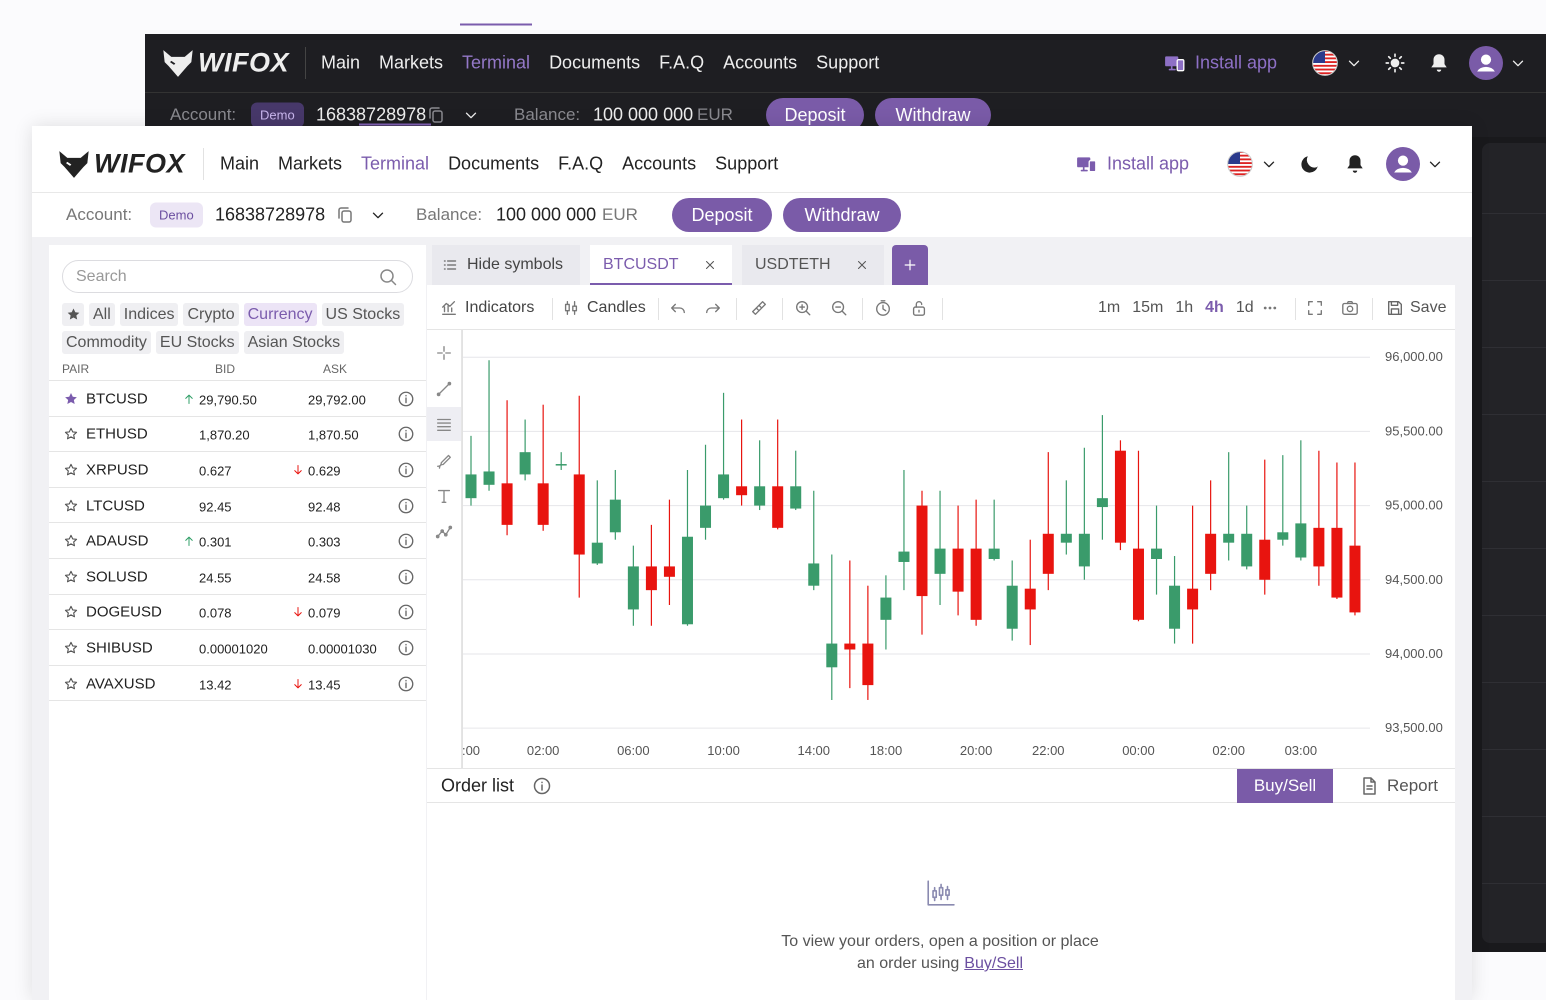  What do you see at coordinates (211, 314) in the screenshot?
I see `filter-chip: Crypto` at bounding box center [211, 314].